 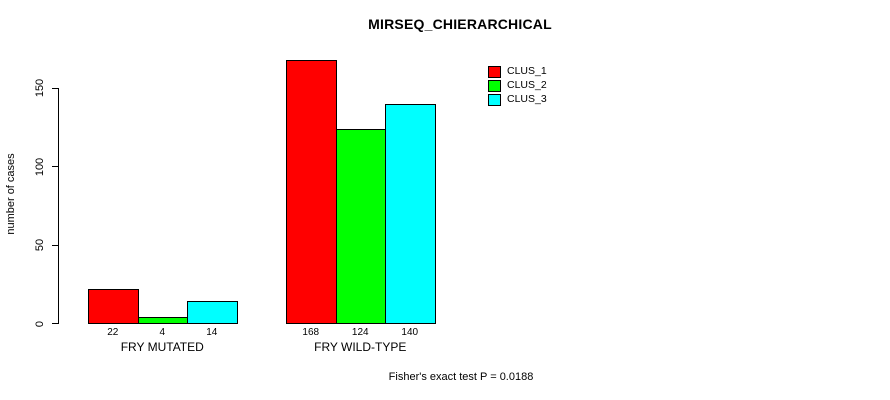 What do you see at coordinates (11, 194) in the screenshot?
I see `y-axis-label: number of cases` at bounding box center [11, 194].